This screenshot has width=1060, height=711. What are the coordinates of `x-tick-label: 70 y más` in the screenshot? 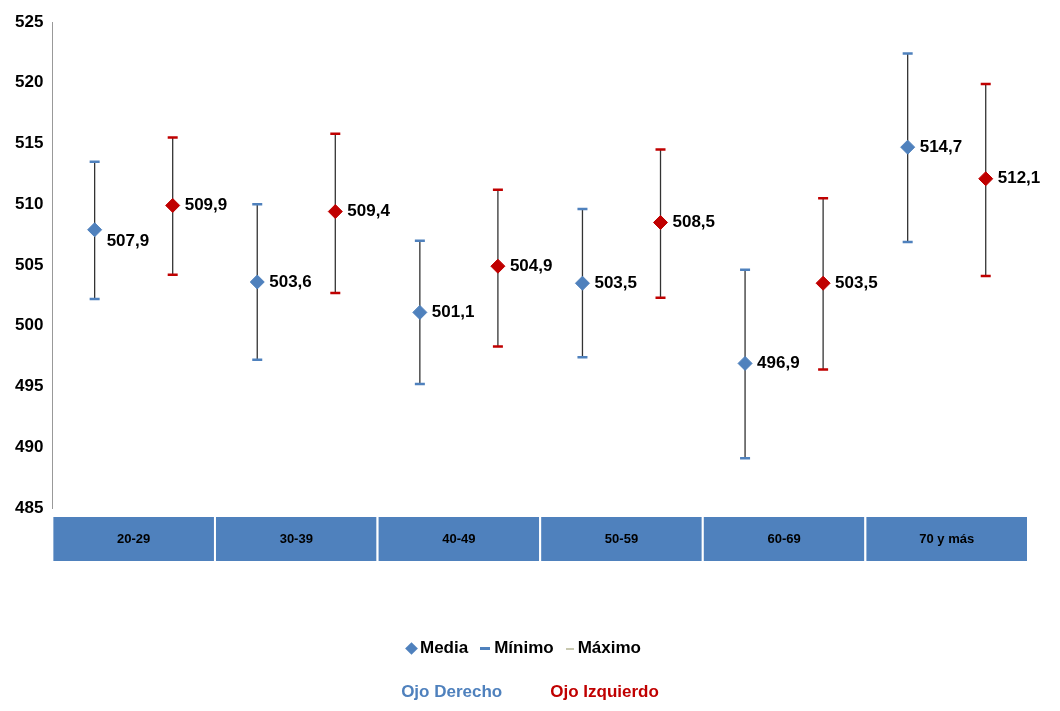 It's located at (947, 538).